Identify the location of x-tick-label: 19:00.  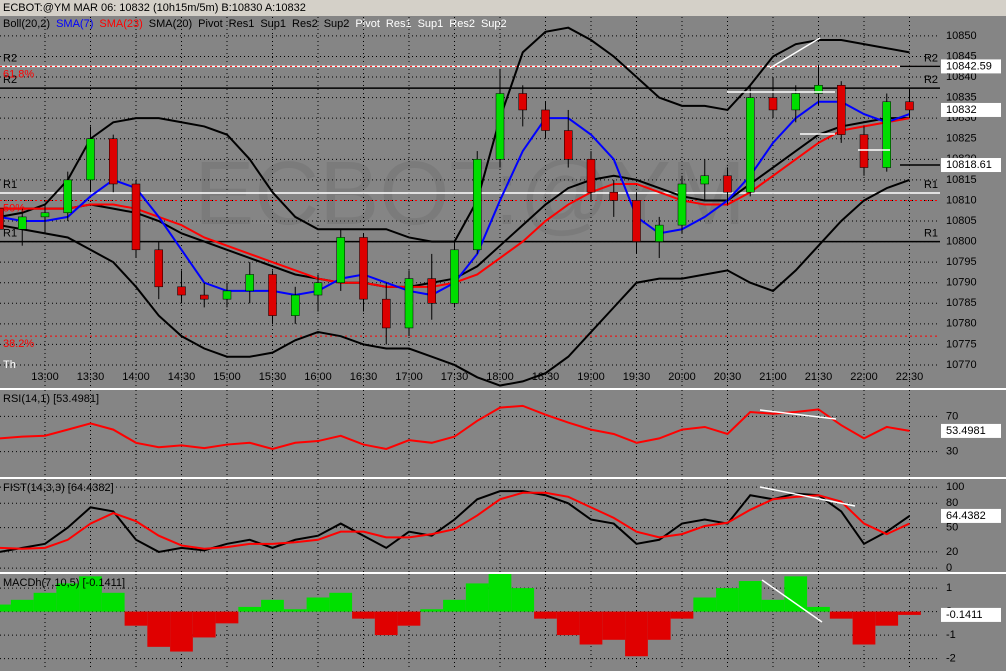
(591, 377).